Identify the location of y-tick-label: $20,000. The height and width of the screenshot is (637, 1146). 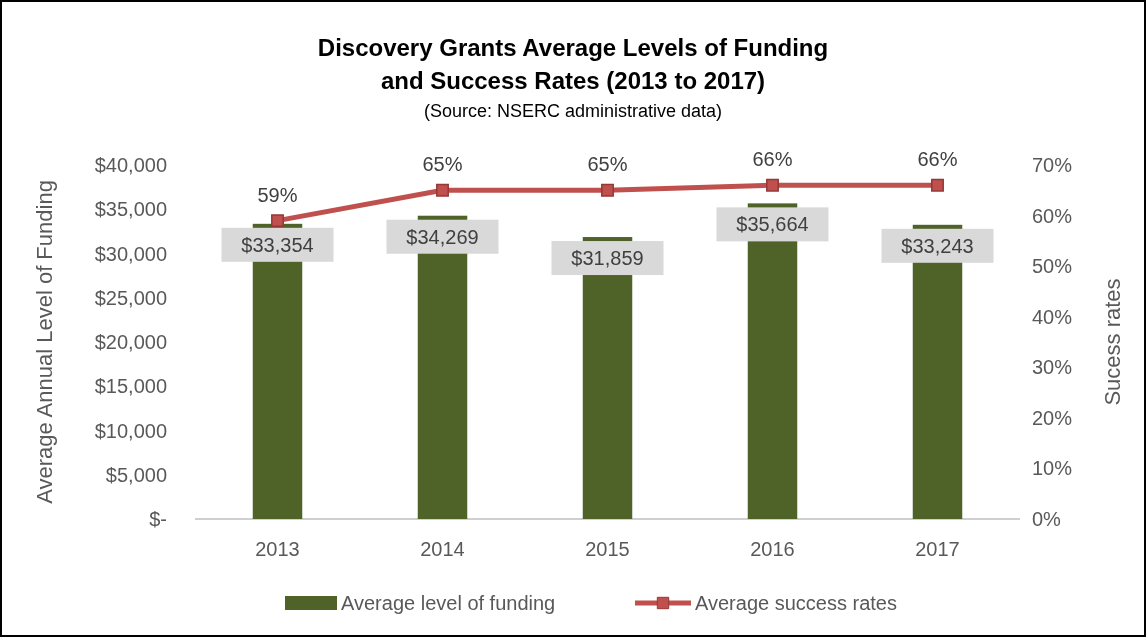
(130, 342).